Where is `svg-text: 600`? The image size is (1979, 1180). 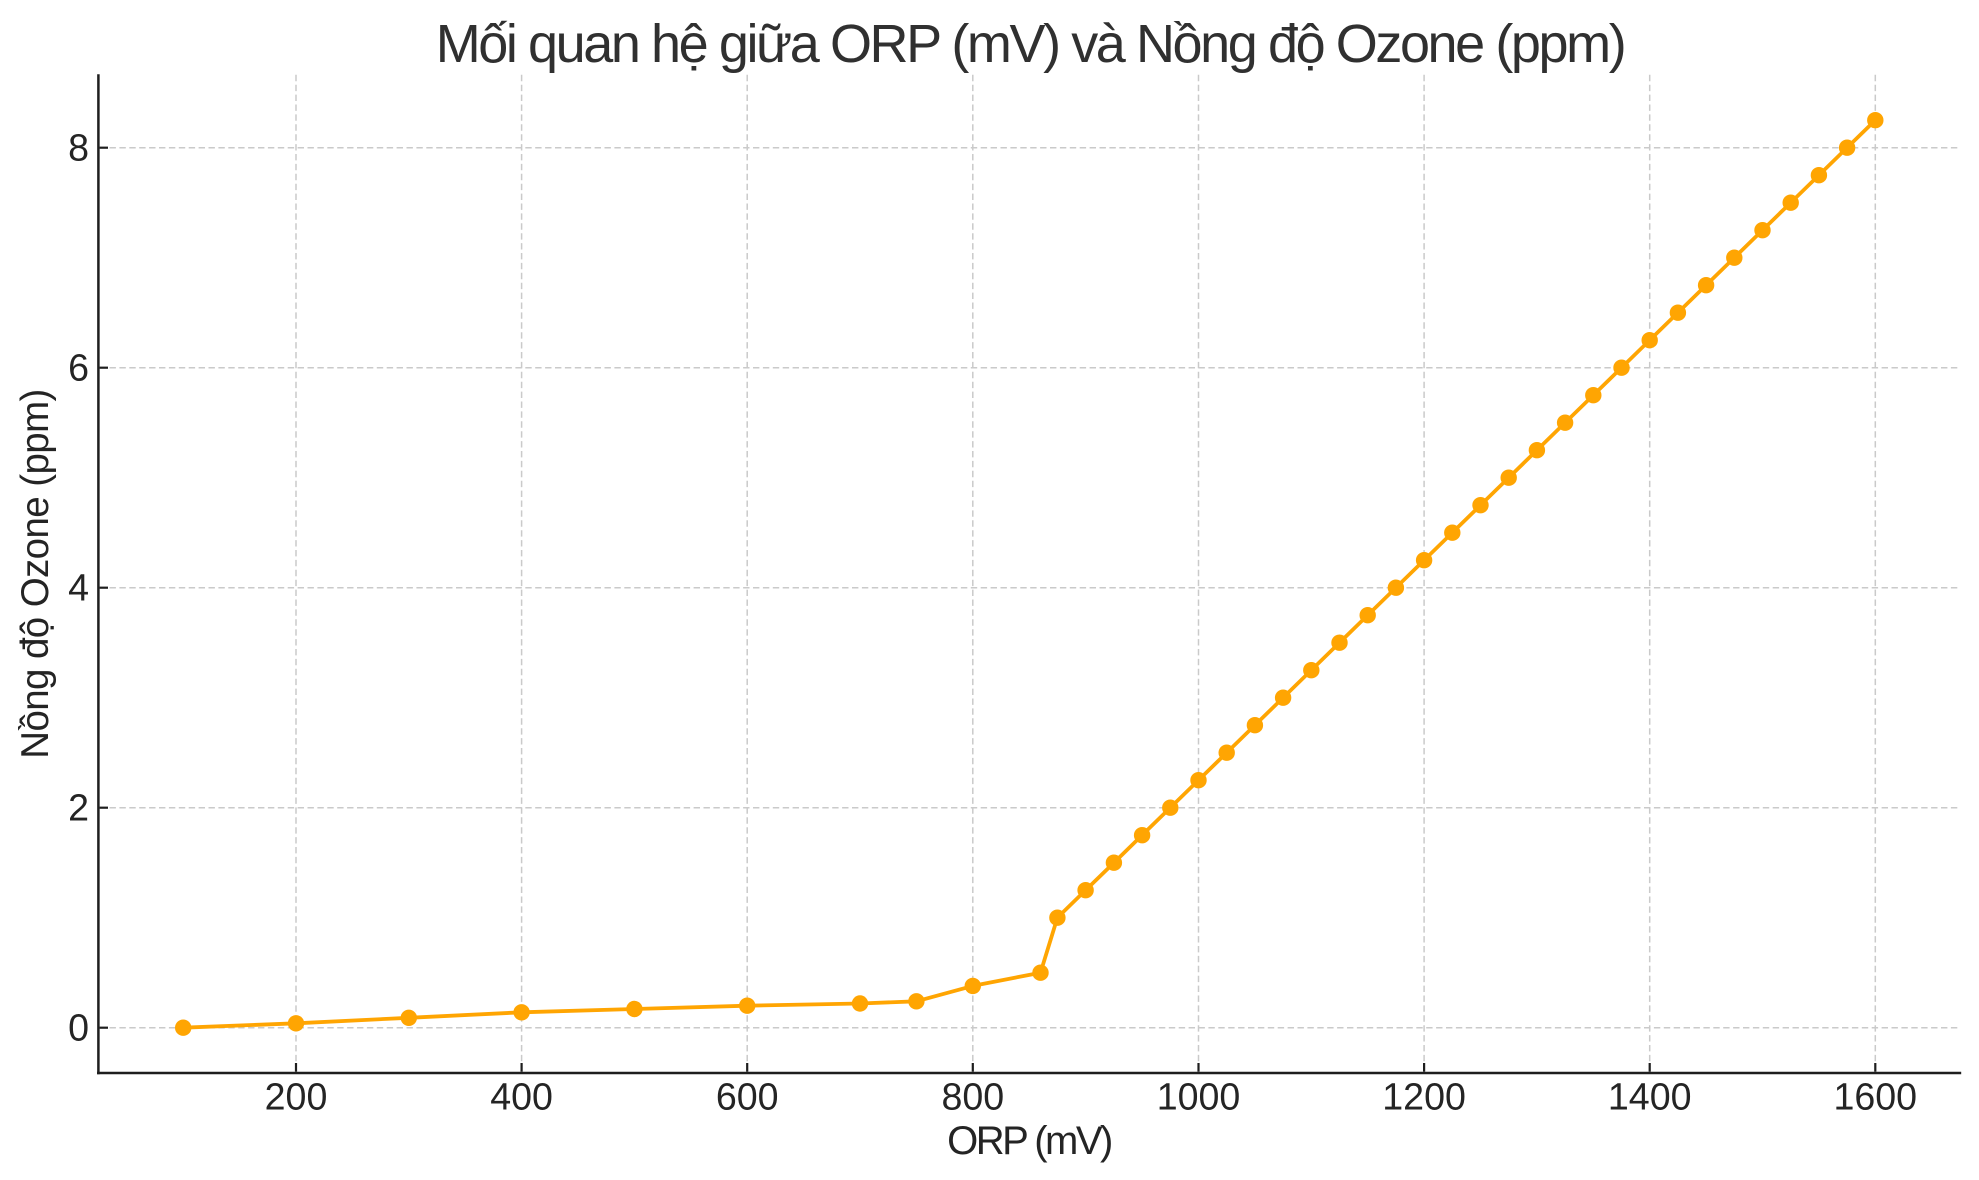 svg-text: 600 is located at coordinates (747, 1097).